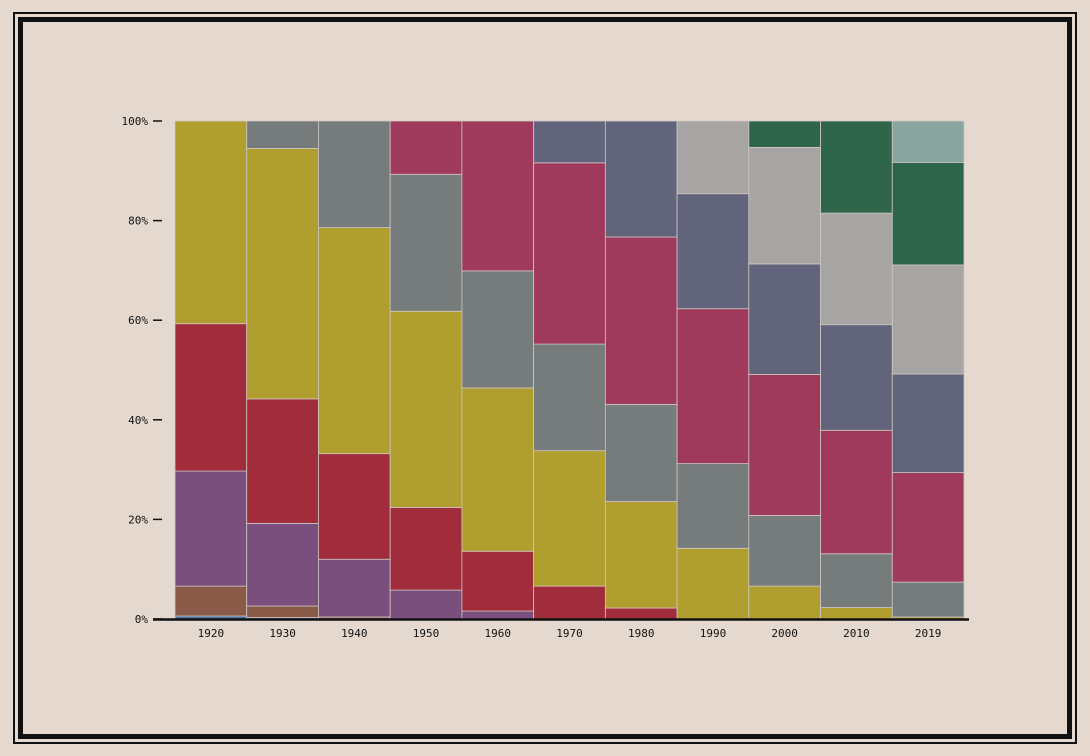 This screenshot has width=1090, height=756. What do you see at coordinates (784, 633) in the screenshot?
I see `x-tick-label: 2000` at bounding box center [784, 633].